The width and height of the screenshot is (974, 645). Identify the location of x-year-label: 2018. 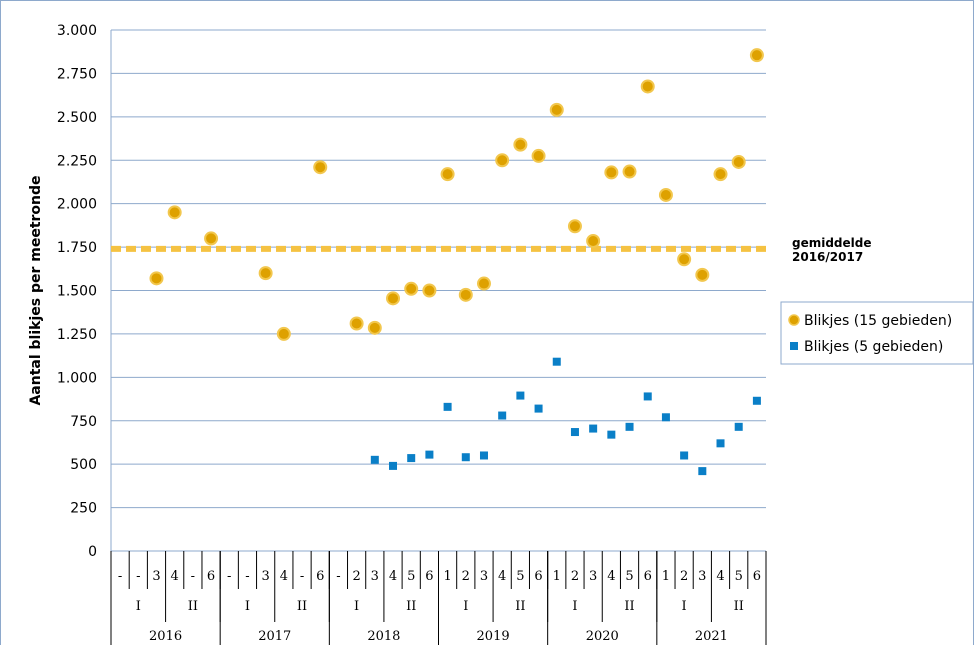
(383, 636).